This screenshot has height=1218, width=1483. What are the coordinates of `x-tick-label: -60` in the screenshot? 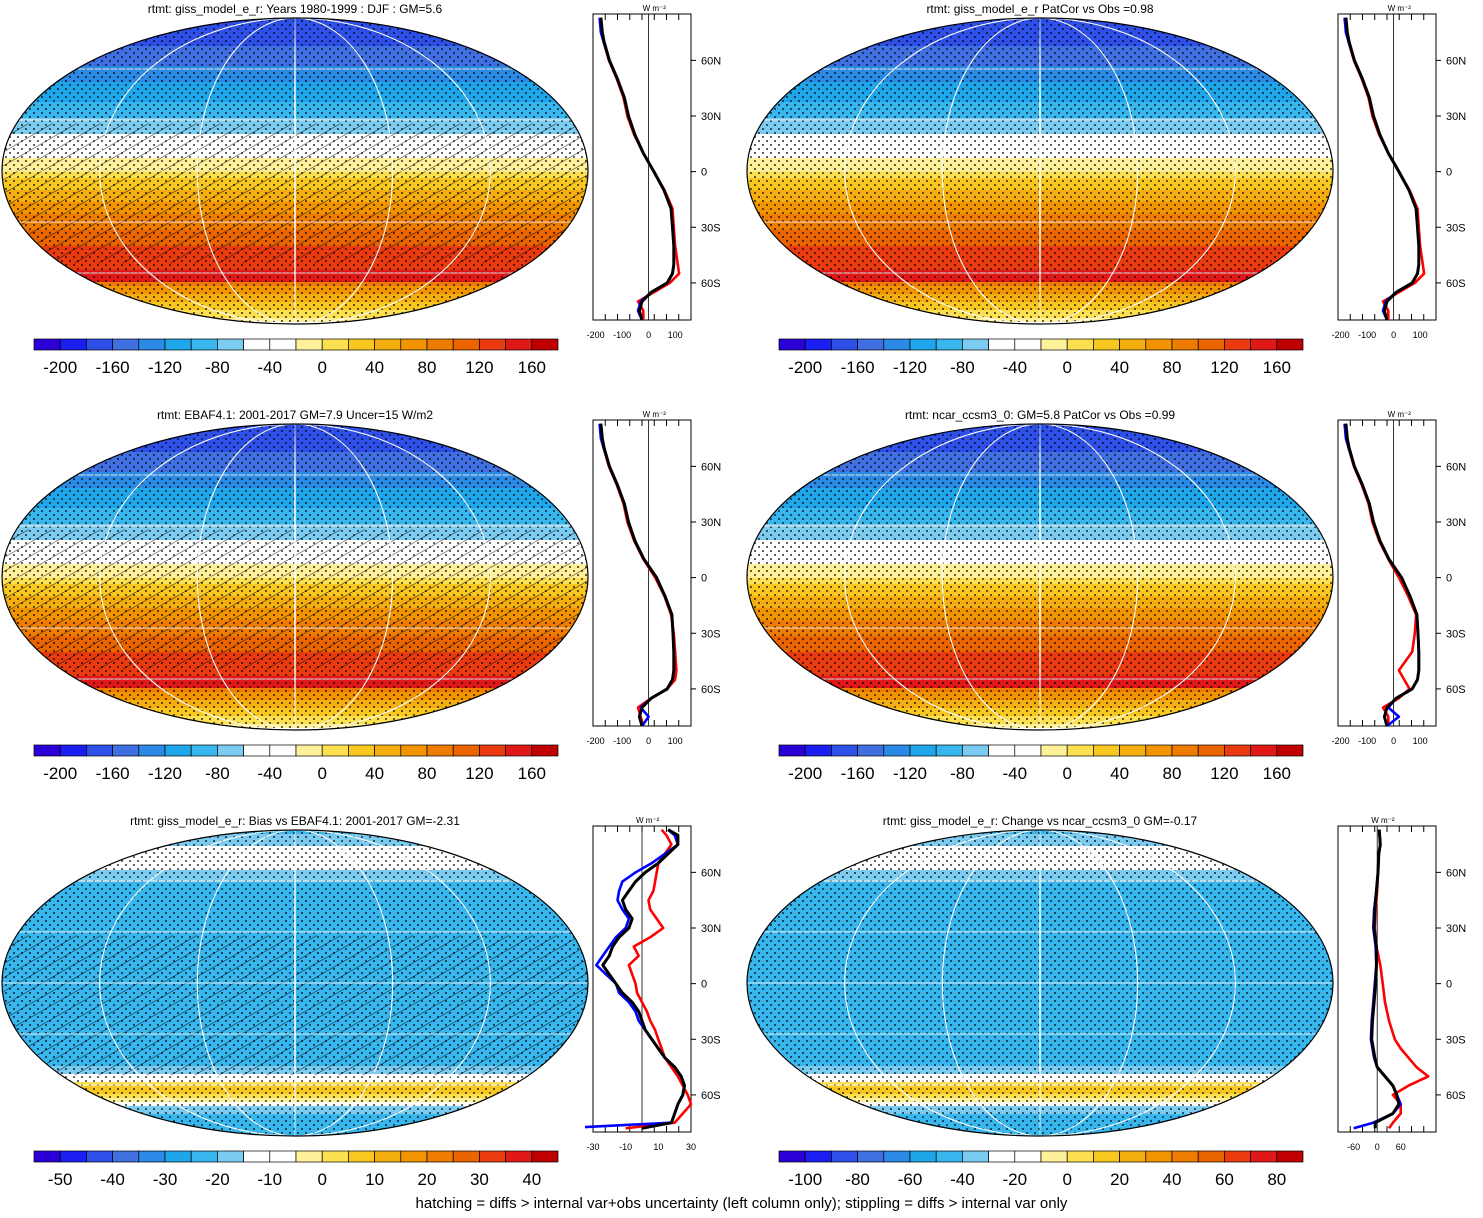 It's located at (1353, 1147).